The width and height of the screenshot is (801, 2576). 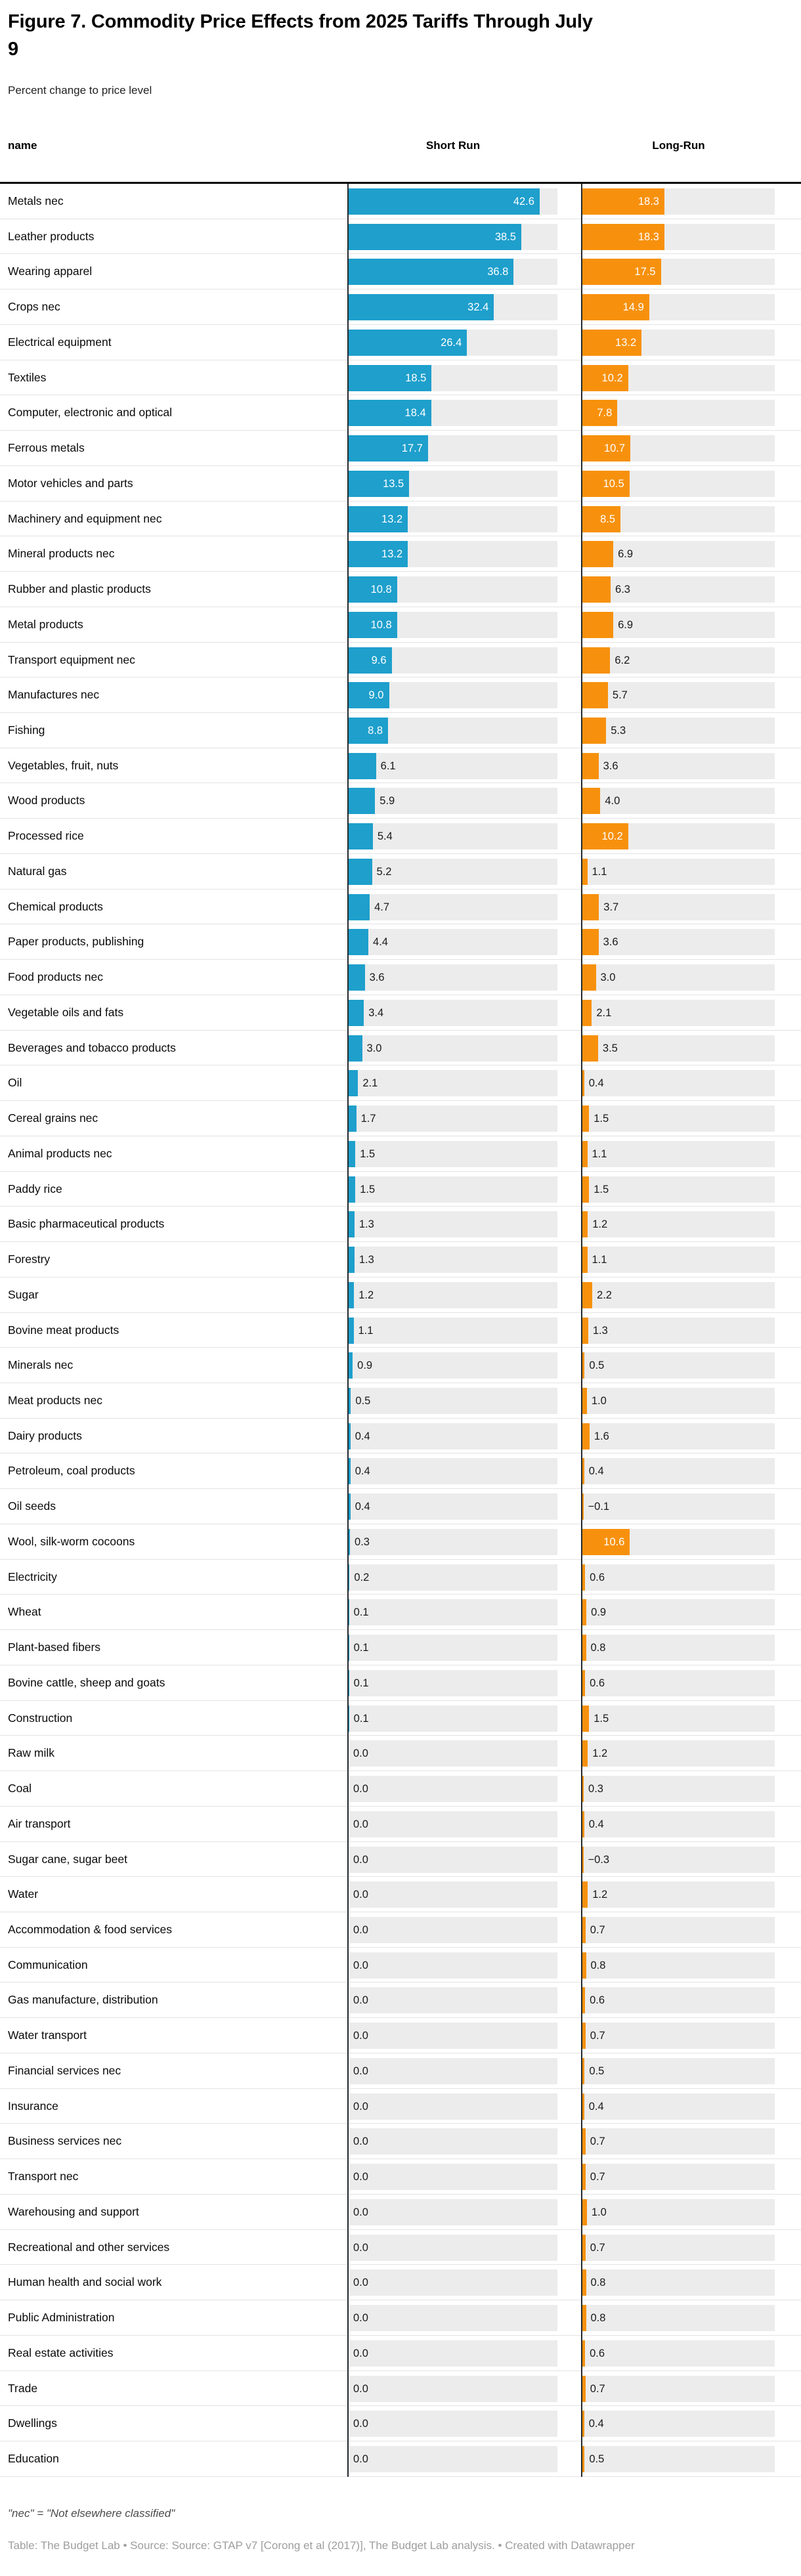 I want to click on long-run-bar-track: 0.5, so click(x=678, y=2459).